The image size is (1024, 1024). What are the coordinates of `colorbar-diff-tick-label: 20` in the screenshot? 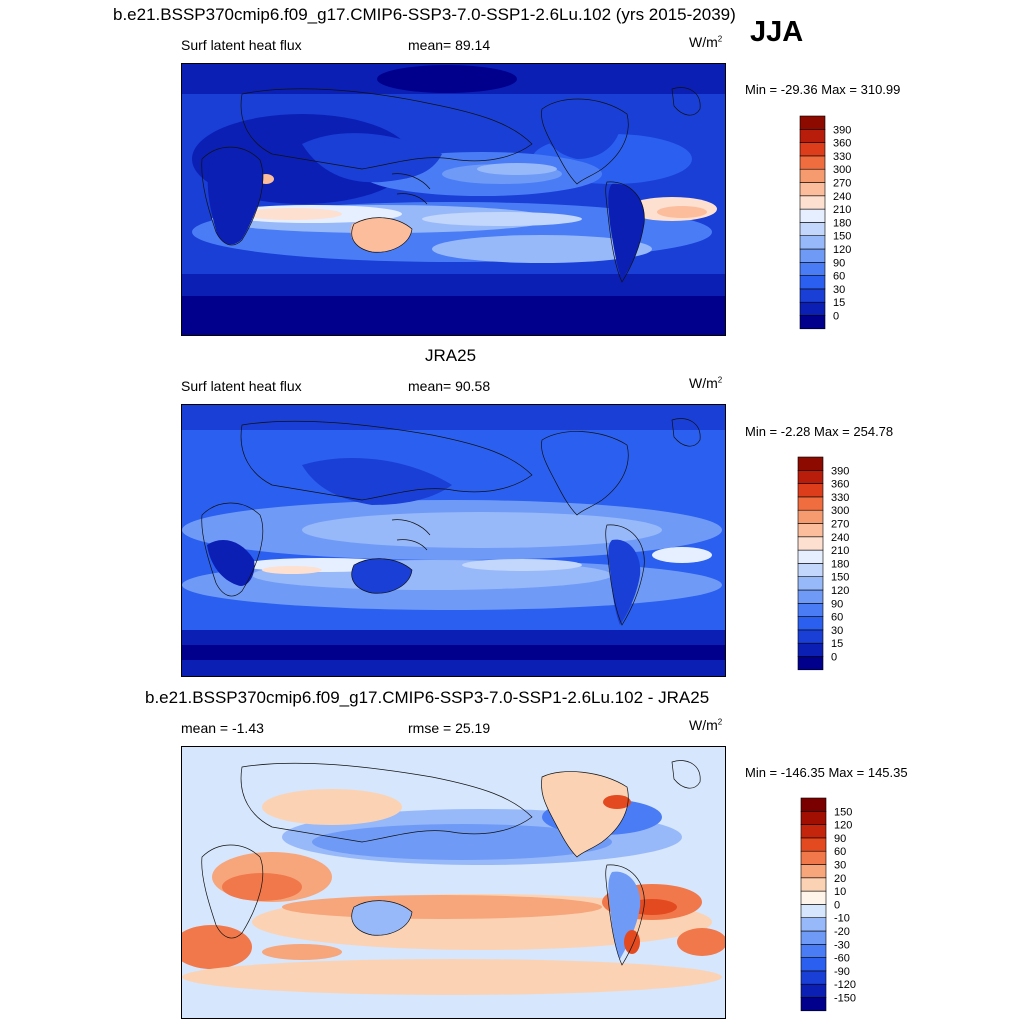 It's located at (840, 879).